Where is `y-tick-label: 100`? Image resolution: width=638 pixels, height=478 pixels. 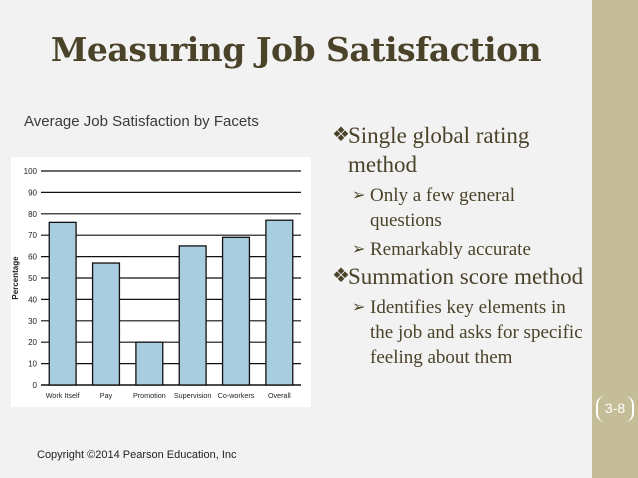 y-tick-label: 100 is located at coordinates (31, 171).